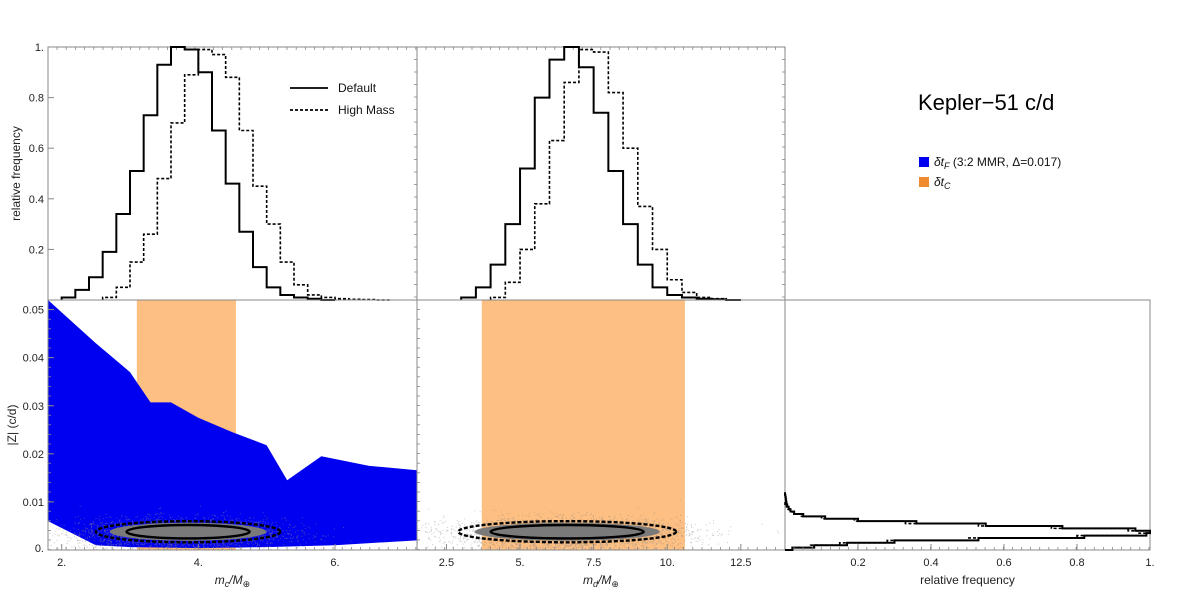 The width and height of the screenshot is (1200, 600). Describe the element at coordinates (36, 99) in the screenshot. I see `y-tick-label: 0.8` at that location.